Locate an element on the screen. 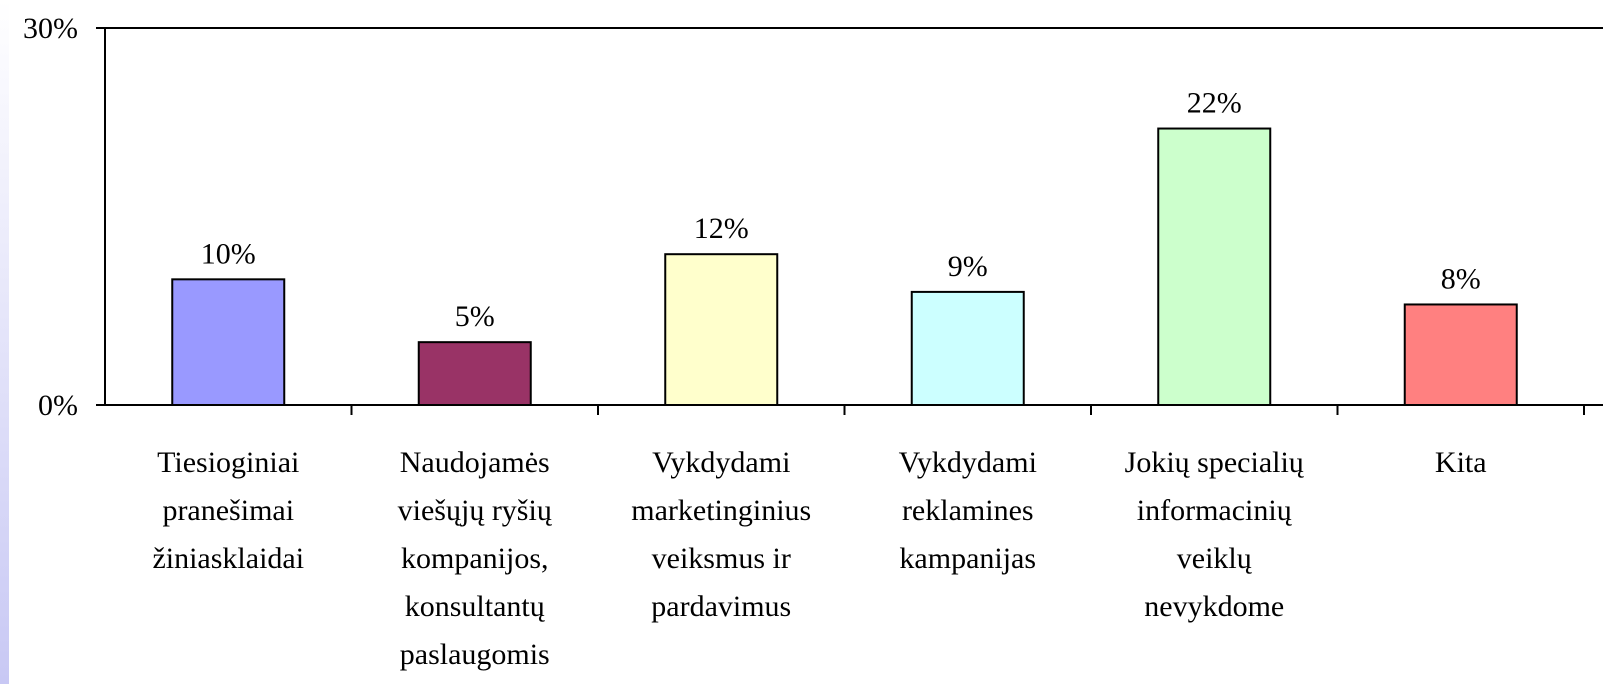 Image resolution: width=1603 pixels, height=684 pixels. x-tick-label: reklamines is located at coordinates (968, 510).